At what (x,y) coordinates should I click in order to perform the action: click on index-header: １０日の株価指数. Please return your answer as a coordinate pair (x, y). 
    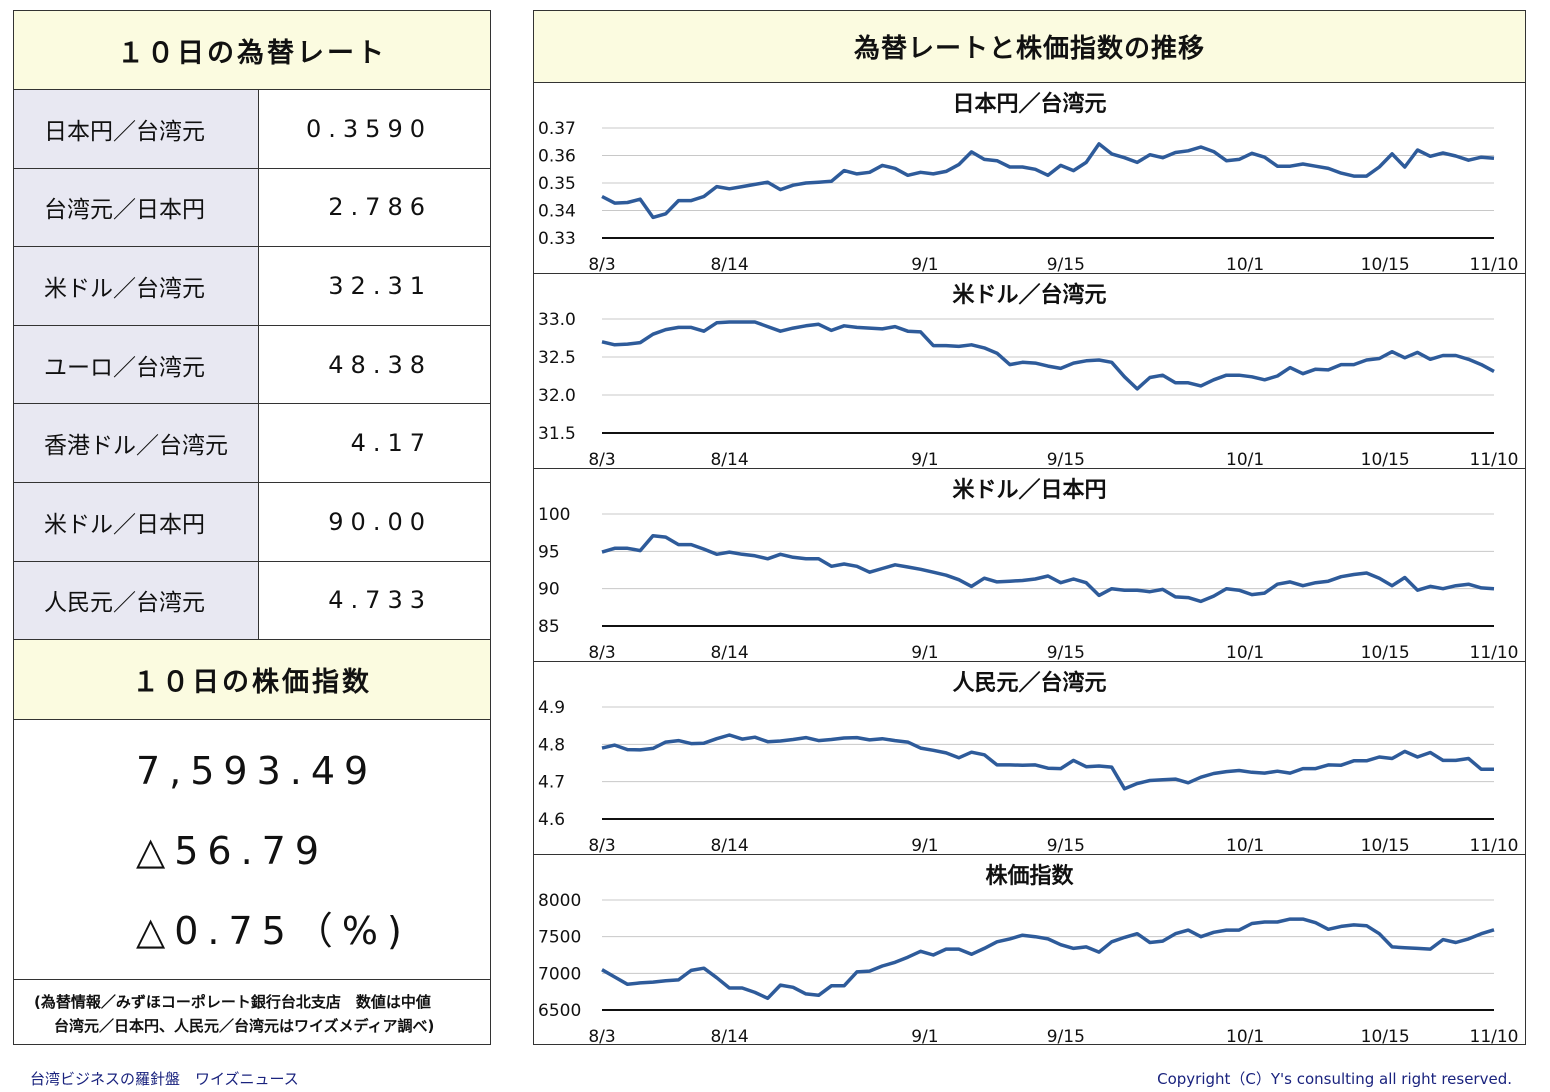
    Looking at the image, I should click on (252, 680).